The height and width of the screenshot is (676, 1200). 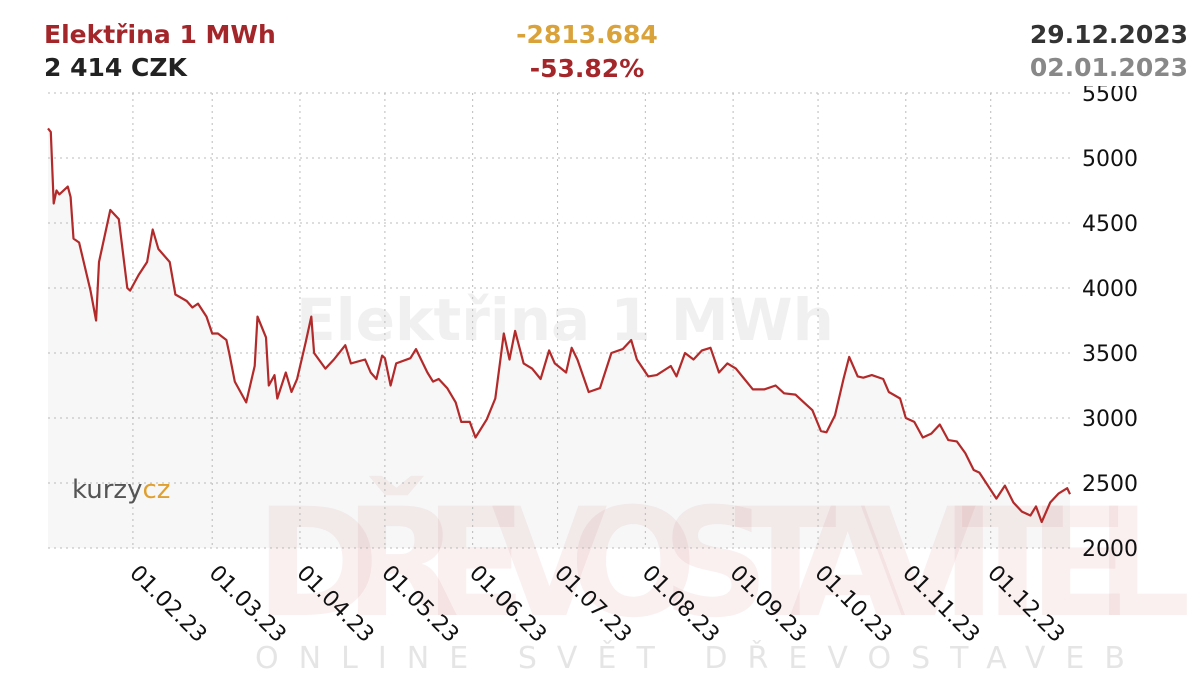 What do you see at coordinates (116, 67) in the screenshot?
I see `last-price: 2 414 CZK` at bounding box center [116, 67].